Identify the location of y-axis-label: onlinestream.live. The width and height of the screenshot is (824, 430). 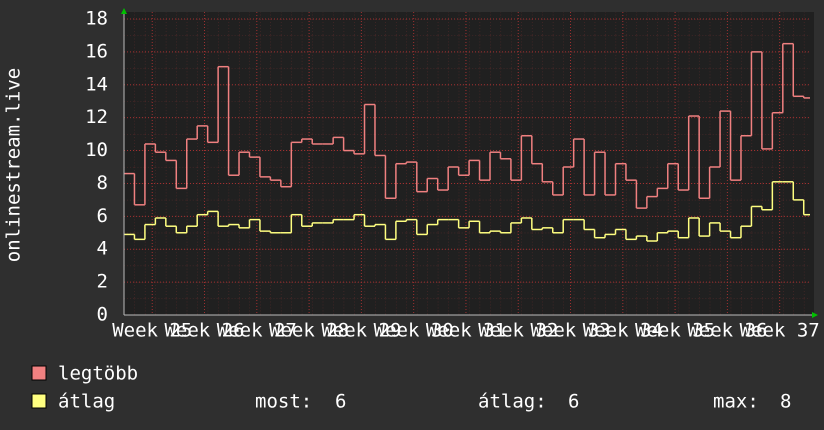
(14, 165).